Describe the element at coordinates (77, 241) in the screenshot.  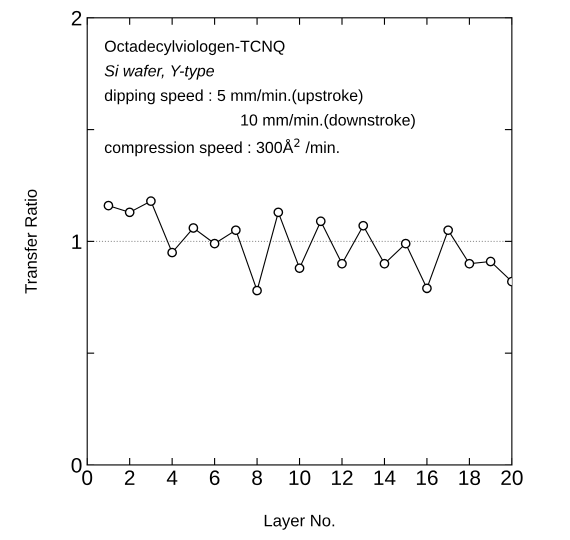
I see `y-tick-label: 1` at that location.